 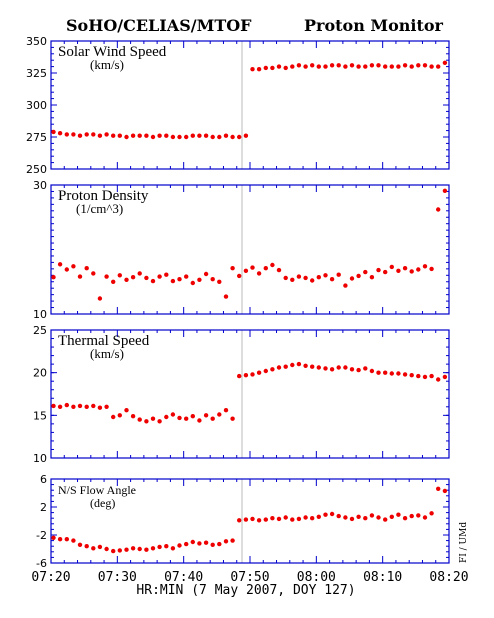 What do you see at coordinates (103, 196) in the screenshot?
I see `panel-label: Proton Density` at bounding box center [103, 196].